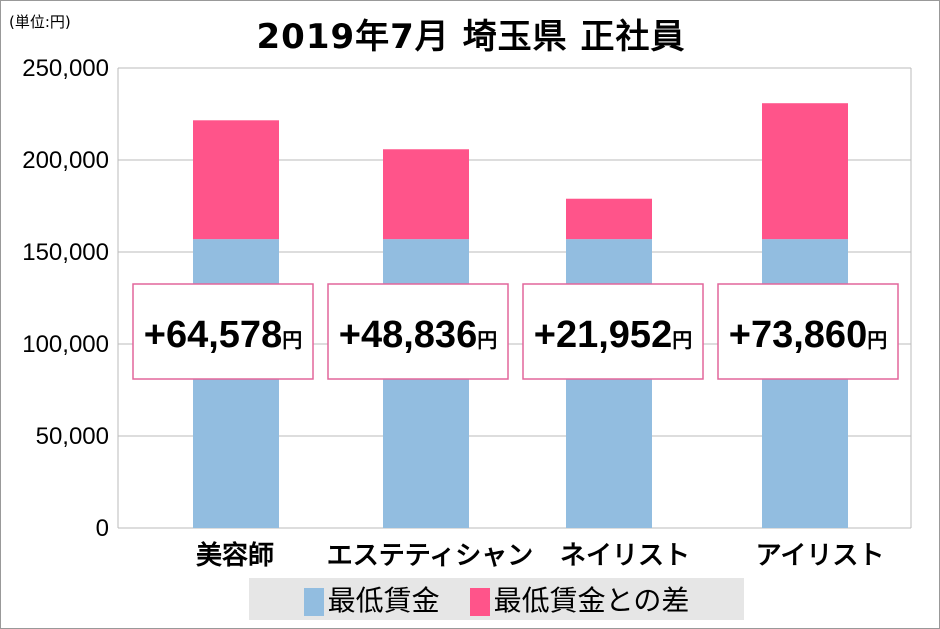  Describe the element at coordinates (223, 335) in the screenshot. I see `data-label: +64,578円` at that location.